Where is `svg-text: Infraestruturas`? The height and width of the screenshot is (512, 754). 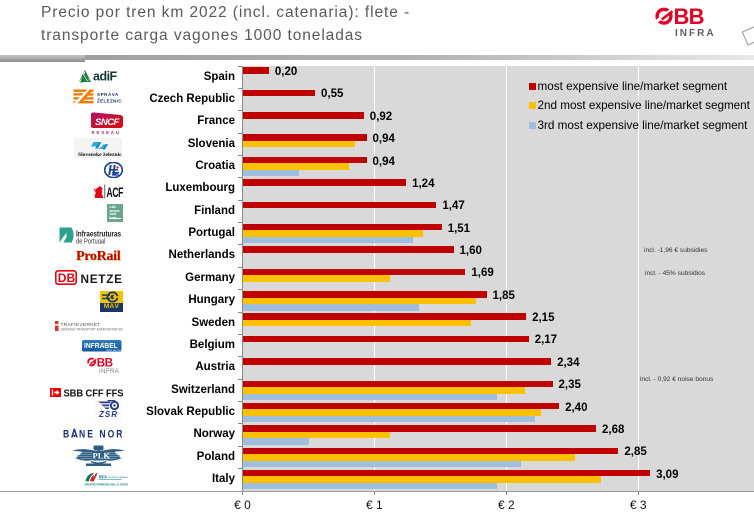 svg-text: Infraestruturas is located at coordinates (98, 233).